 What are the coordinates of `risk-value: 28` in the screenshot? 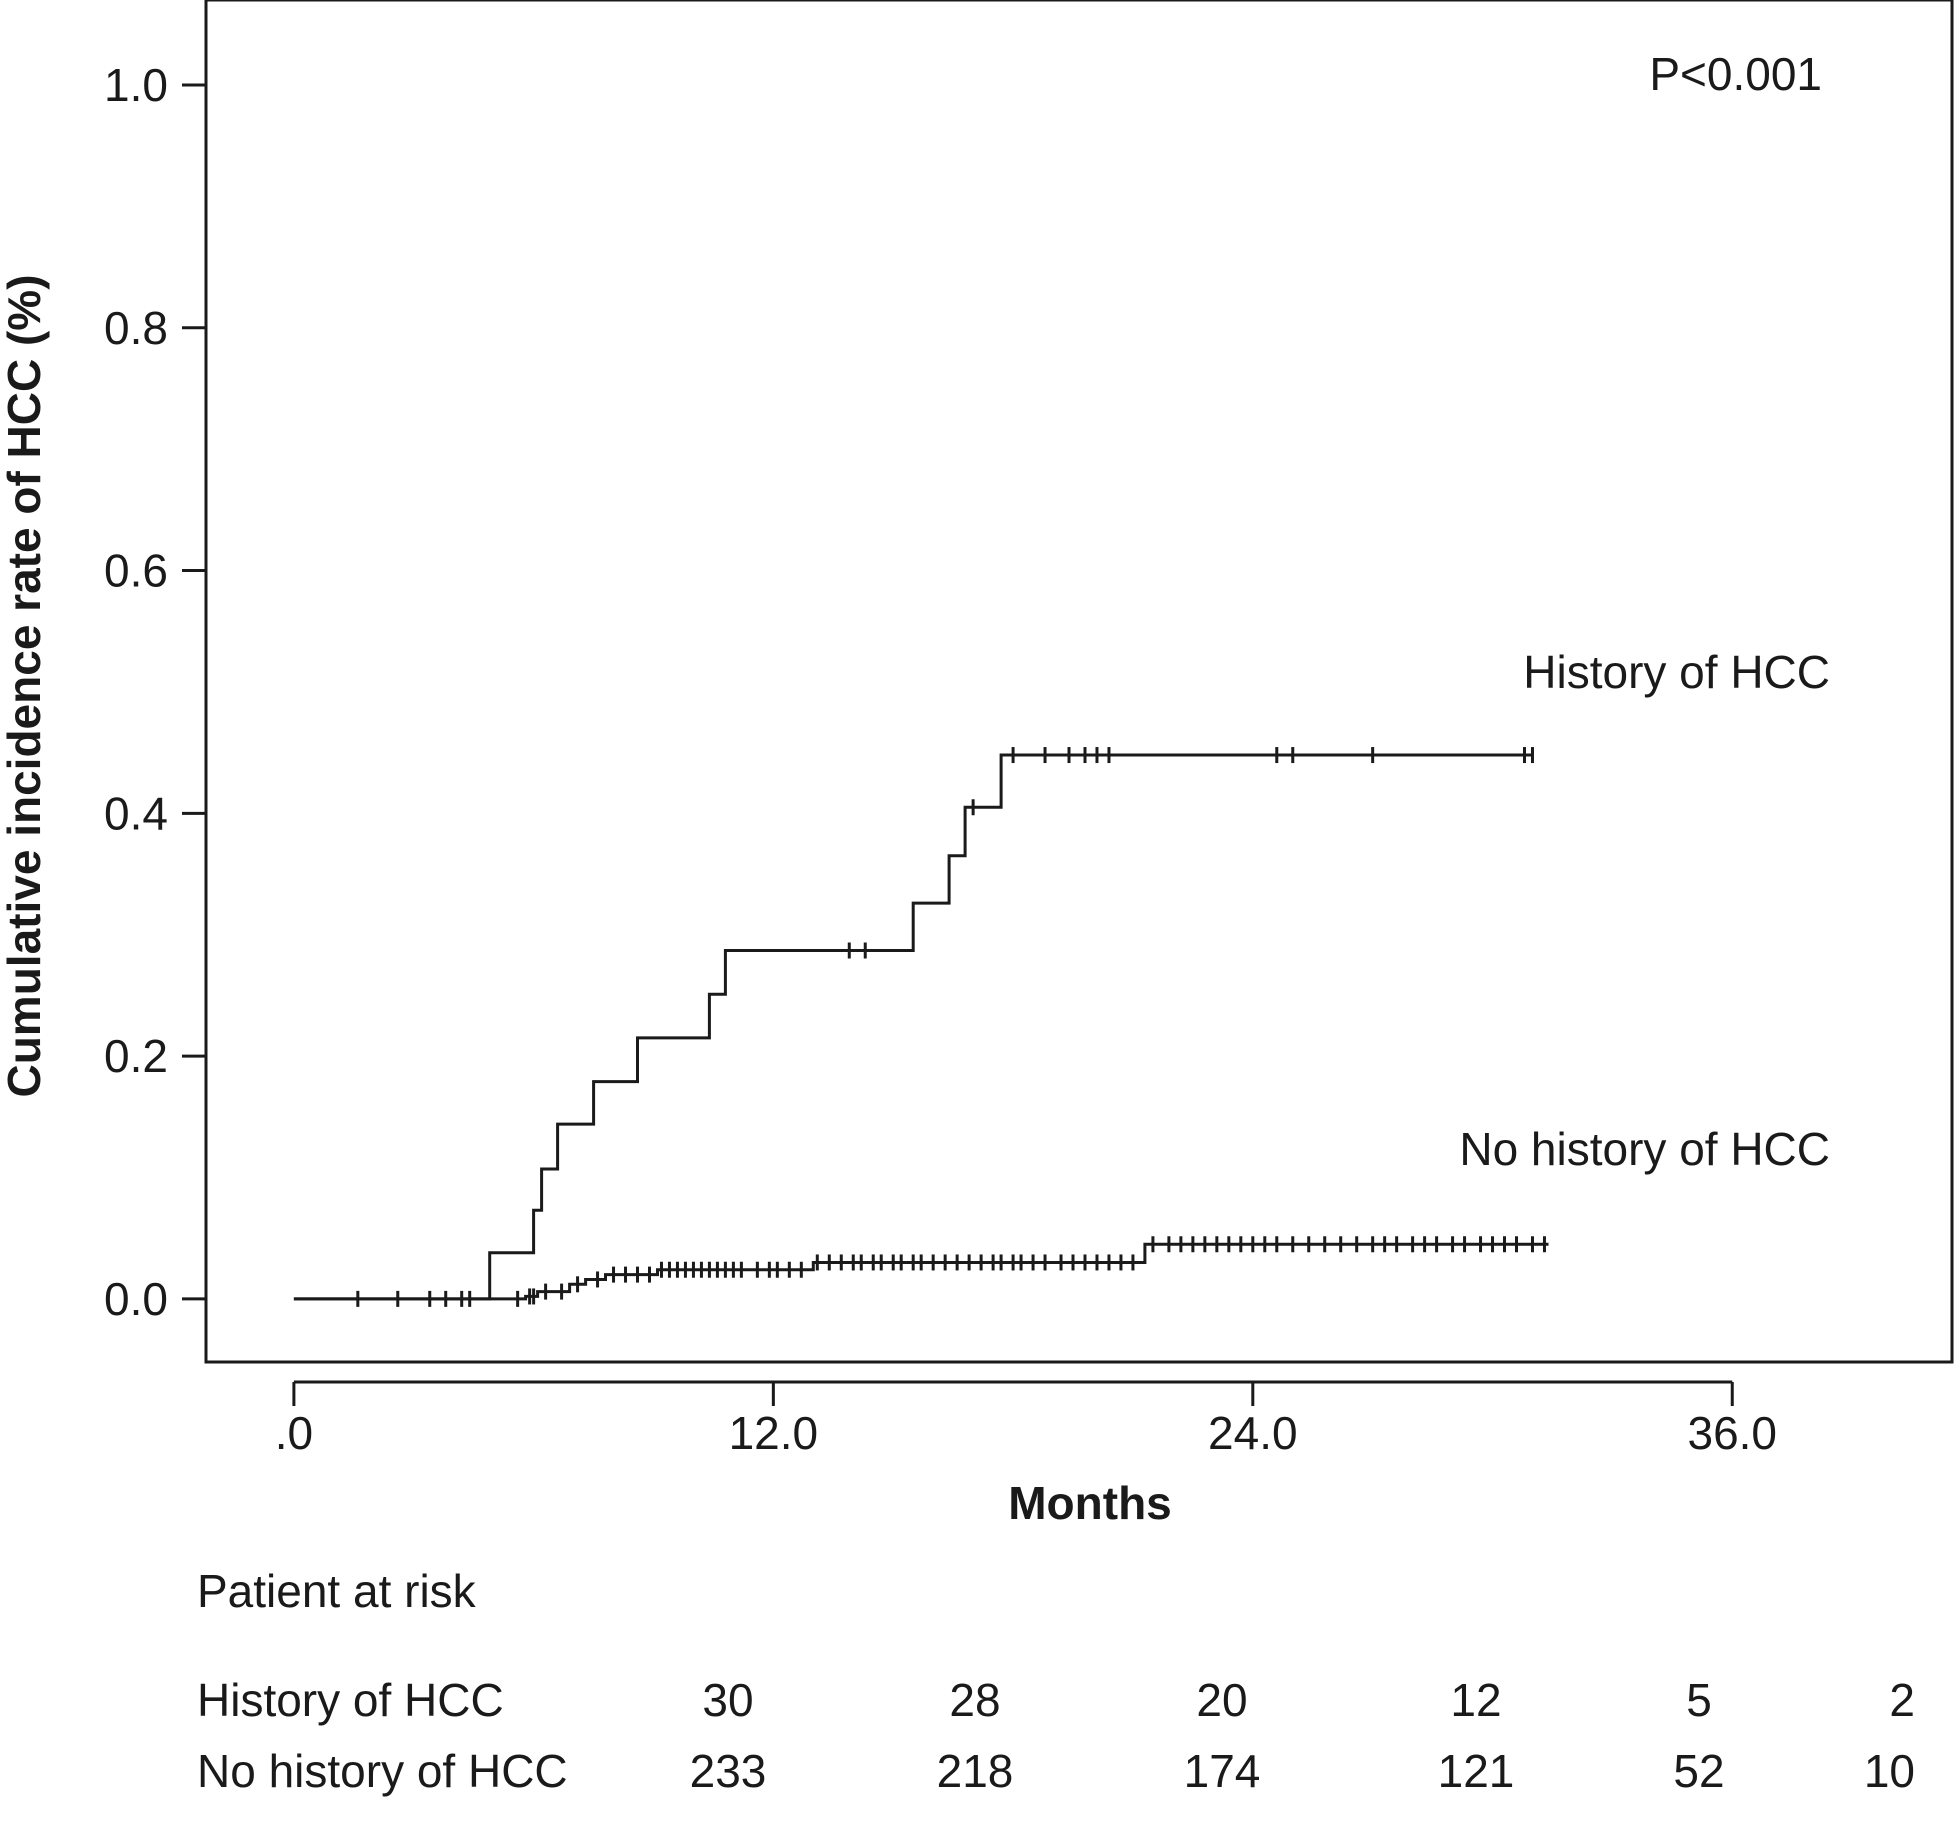 It's located at (974, 1700).